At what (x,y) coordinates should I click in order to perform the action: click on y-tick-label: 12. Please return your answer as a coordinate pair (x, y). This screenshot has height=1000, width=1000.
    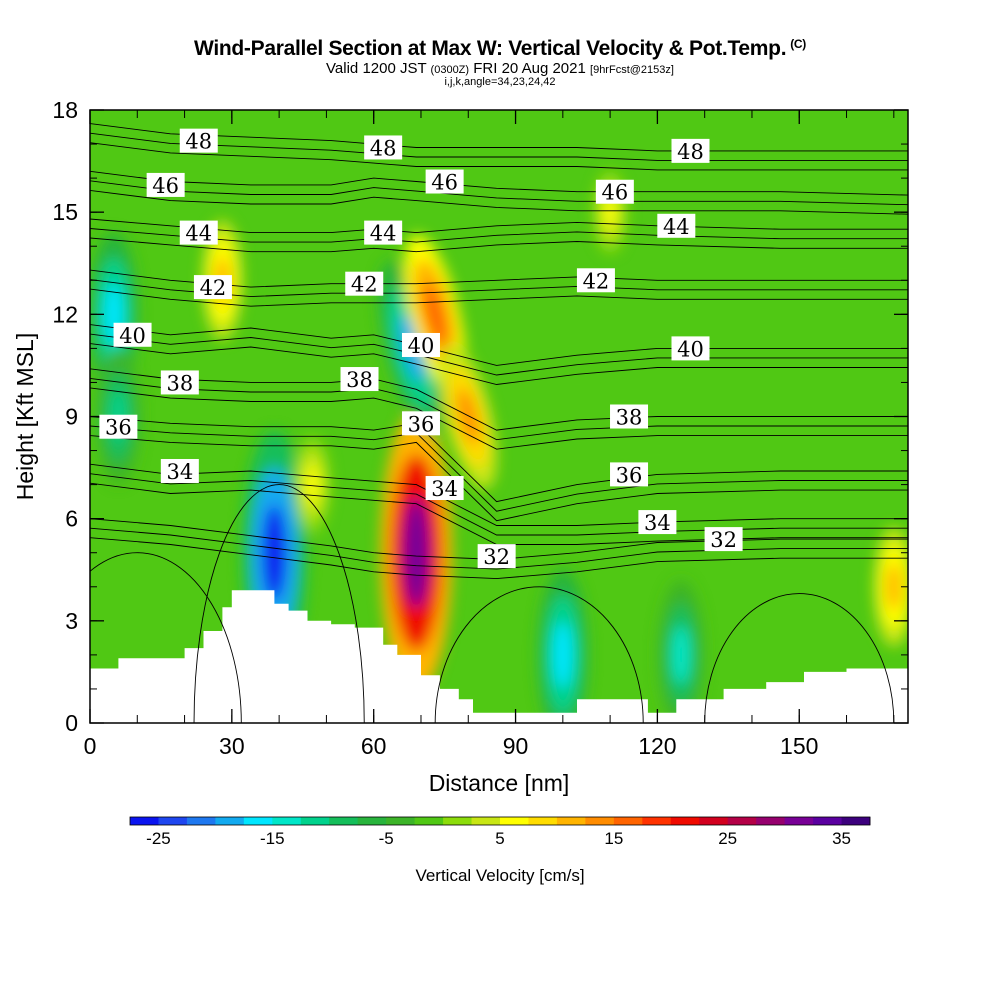
    Looking at the image, I should click on (65, 314).